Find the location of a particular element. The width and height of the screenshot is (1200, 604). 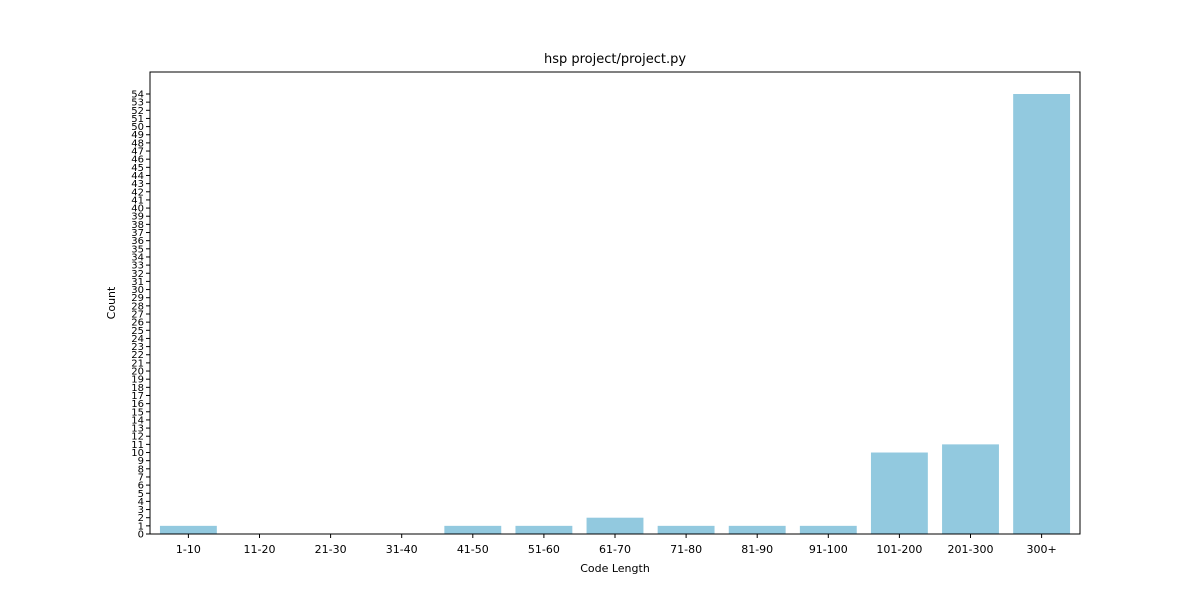

y-tick-label: 34 is located at coordinates (137, 257).